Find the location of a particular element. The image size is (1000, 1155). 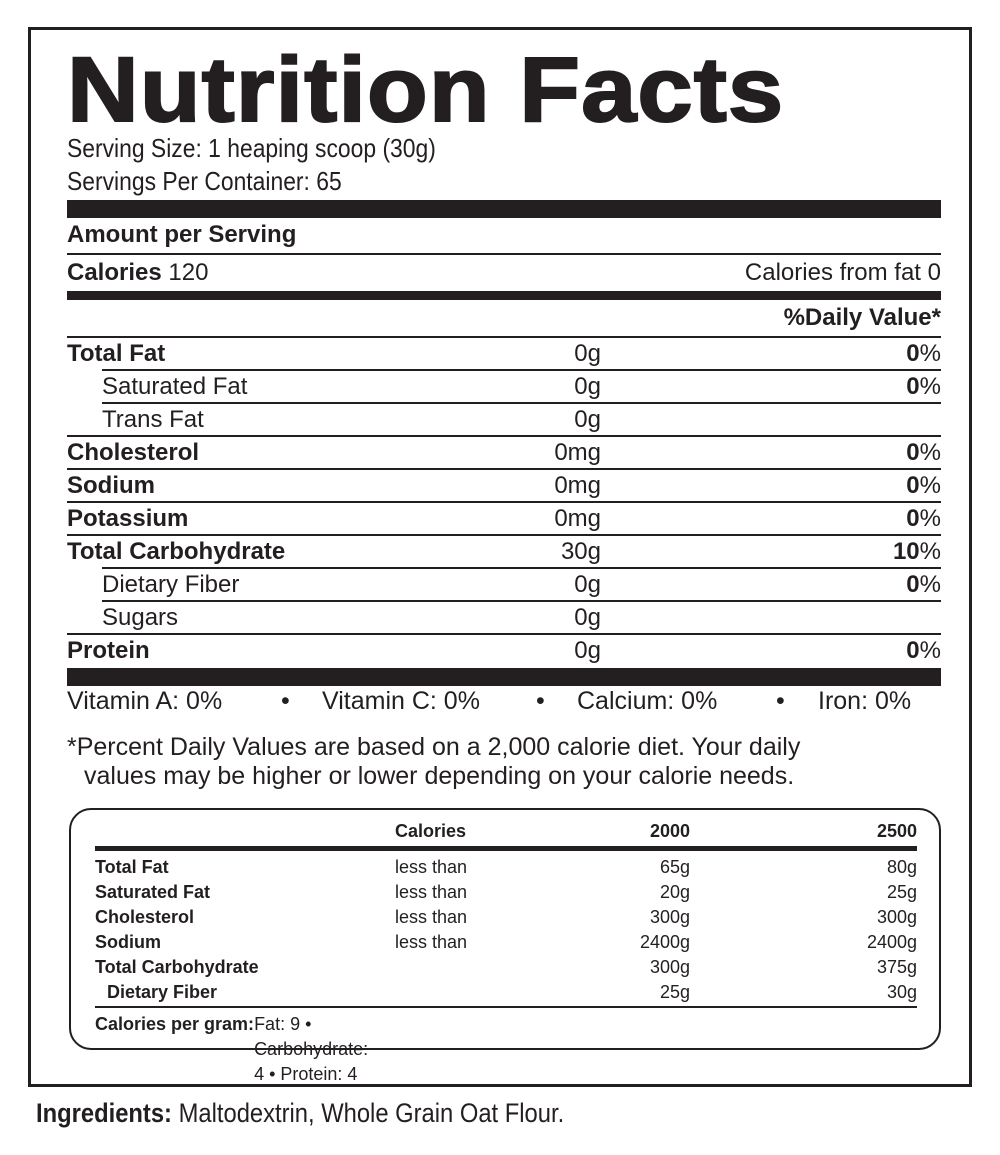

header-calories: Calories is located at coordinates (431, 831).